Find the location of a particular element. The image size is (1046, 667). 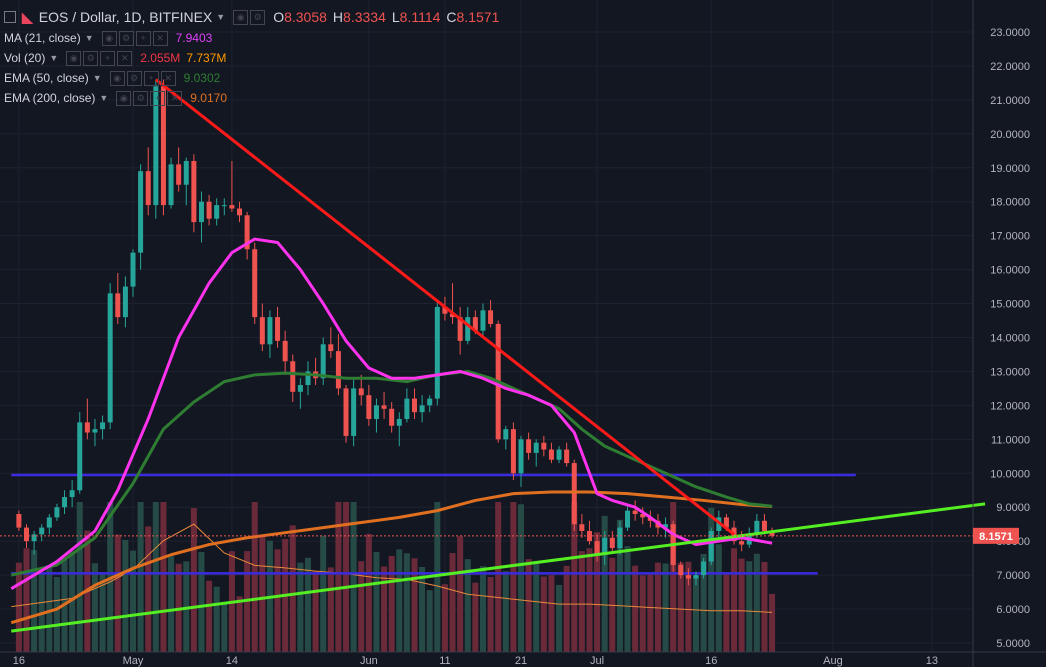

collapse-icon is located at coordinates (10, 17).